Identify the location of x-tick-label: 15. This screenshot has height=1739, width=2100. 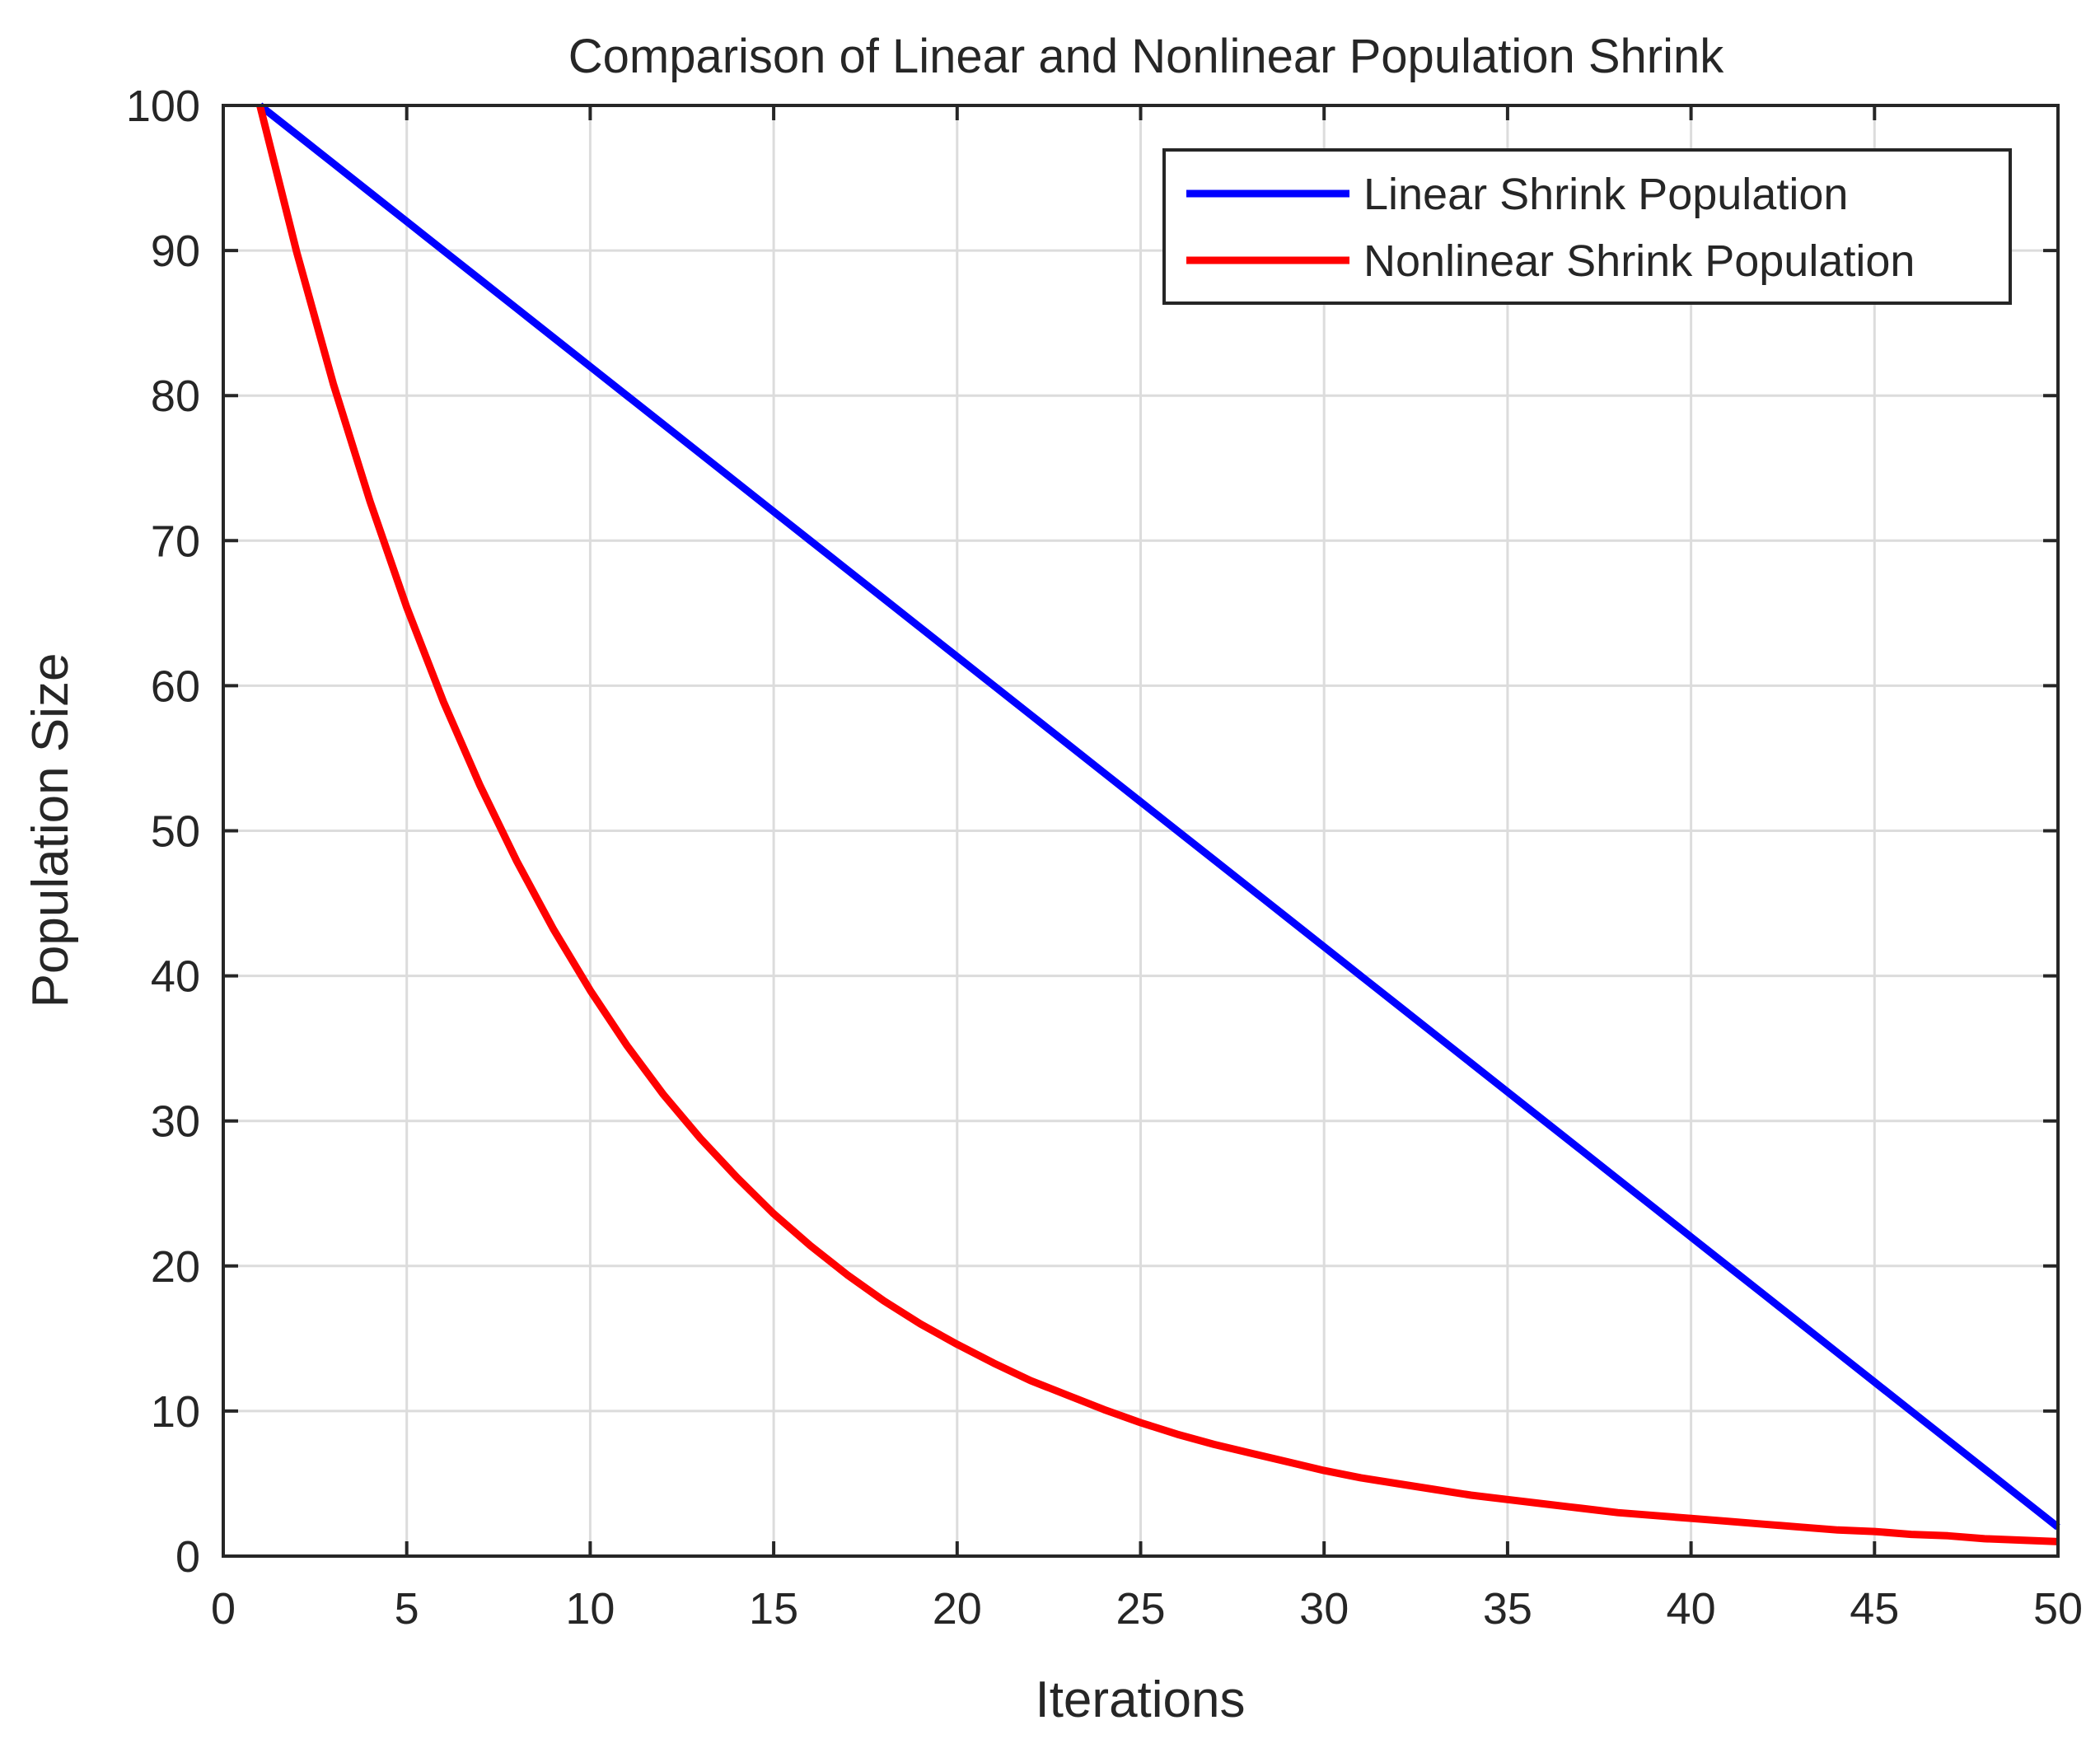
(774, 1609).